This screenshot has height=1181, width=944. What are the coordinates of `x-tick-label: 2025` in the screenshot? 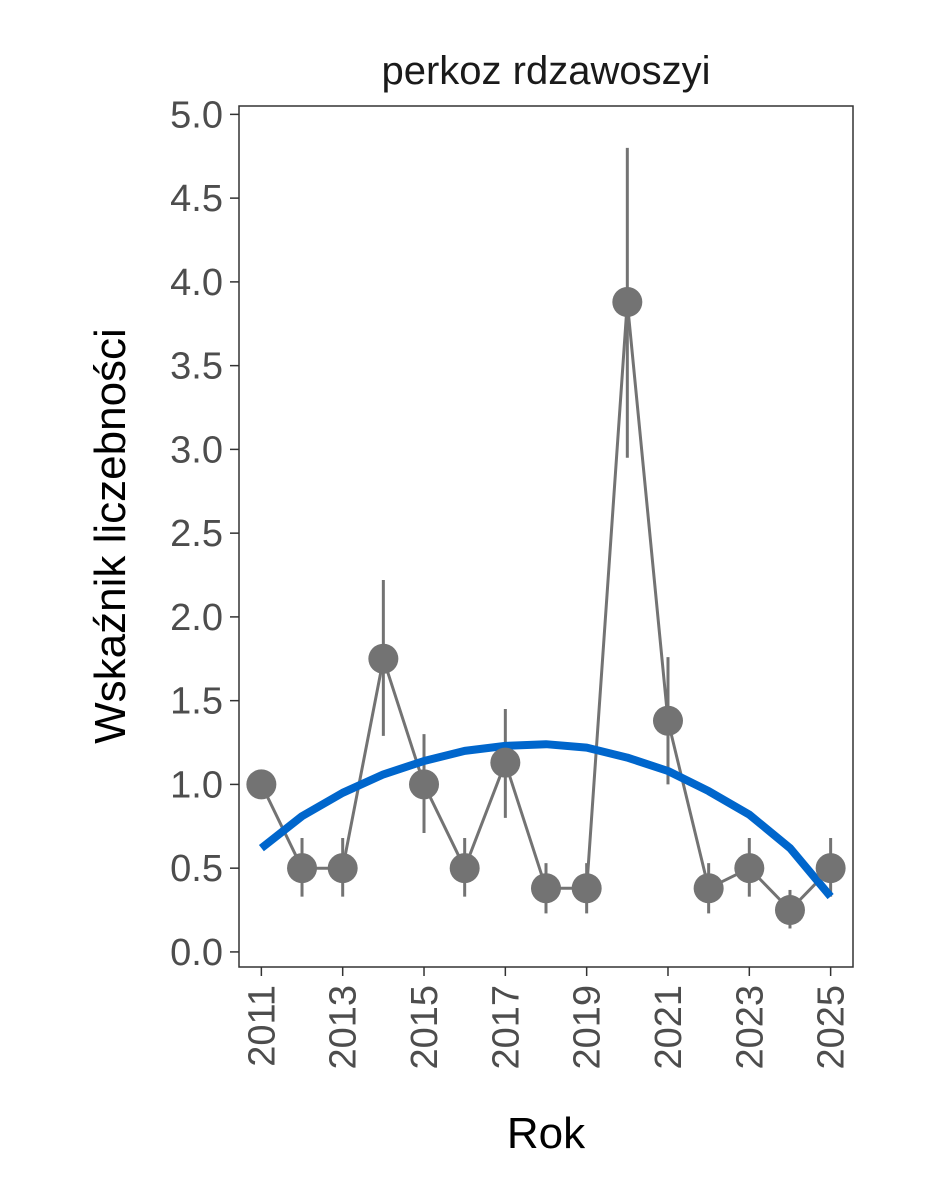 It's located at (832, 1027).